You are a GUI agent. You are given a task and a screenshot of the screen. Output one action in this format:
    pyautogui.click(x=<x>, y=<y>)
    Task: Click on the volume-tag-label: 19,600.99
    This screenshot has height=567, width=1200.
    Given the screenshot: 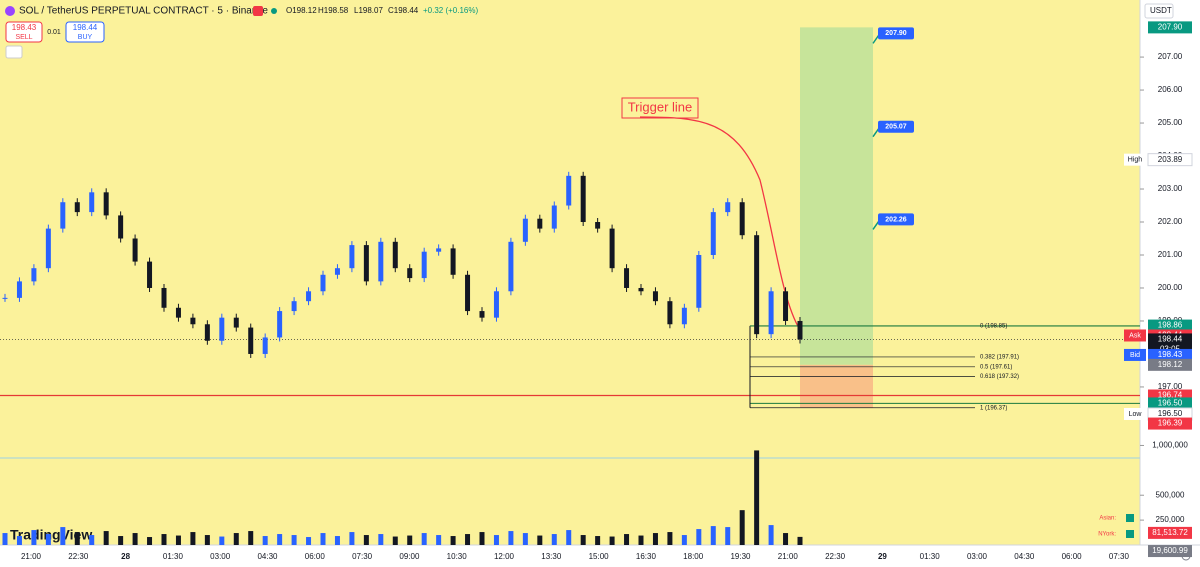 What is the action you would take?
    pyautogui.click(x=1170, y=550)
    